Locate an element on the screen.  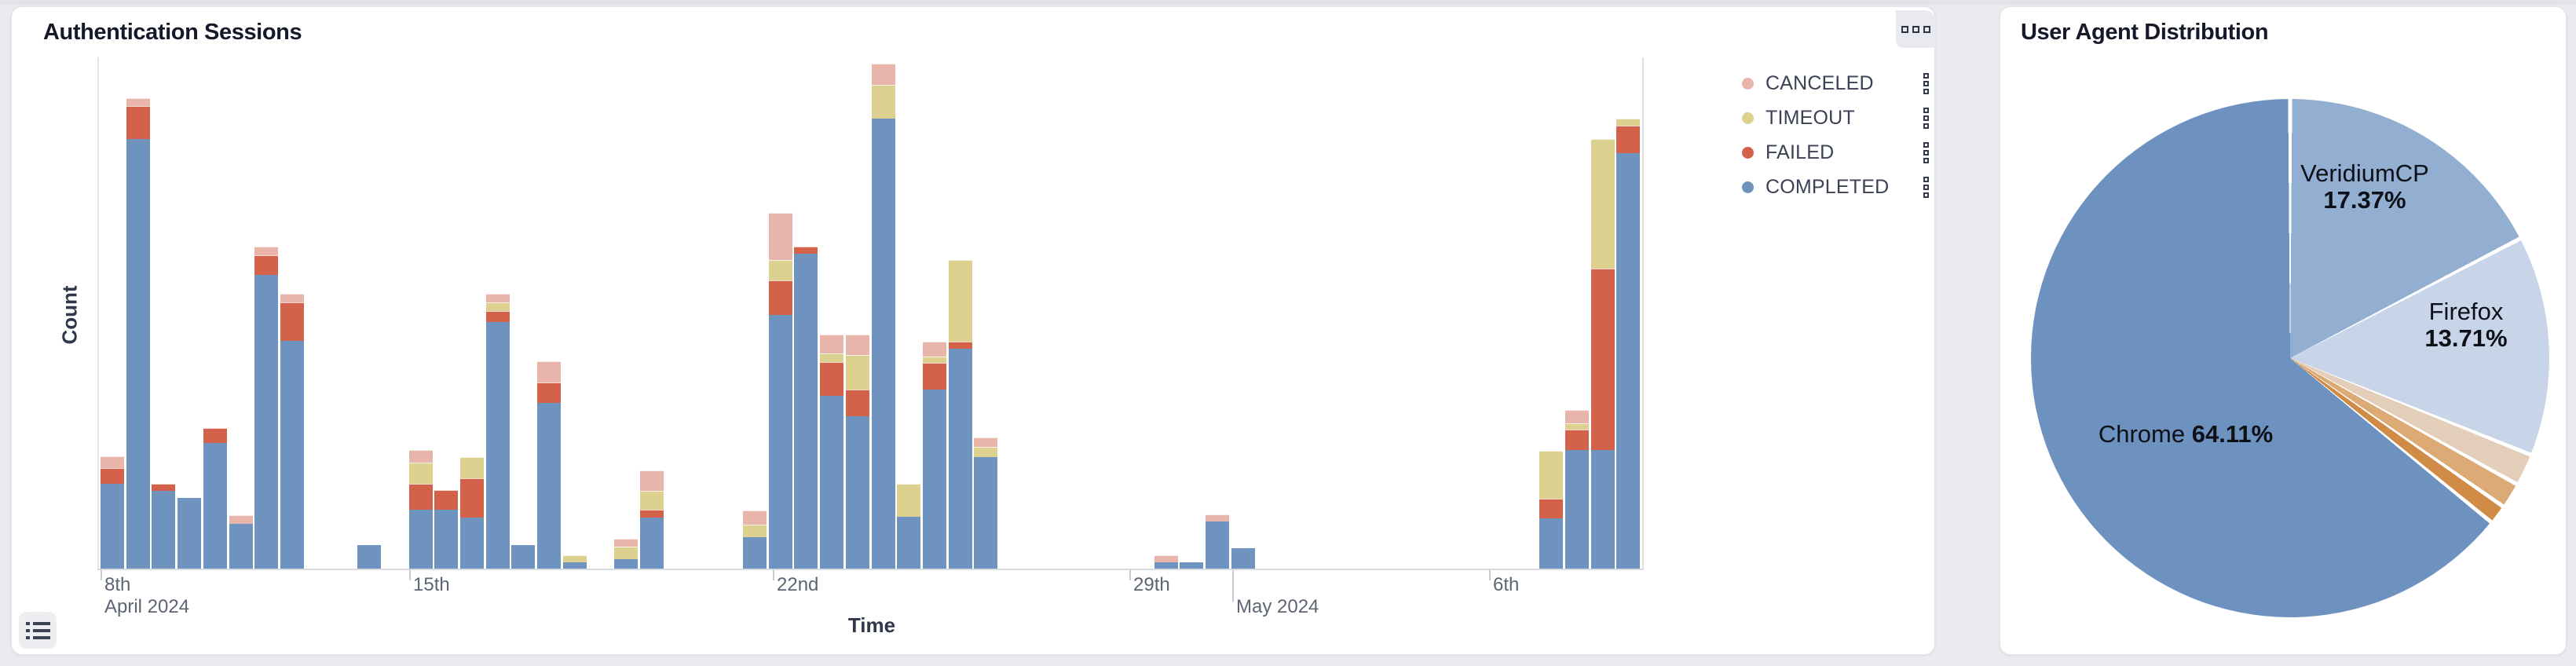
legend-item-completed: COMPLETED is located at coordinates (1839, 187).